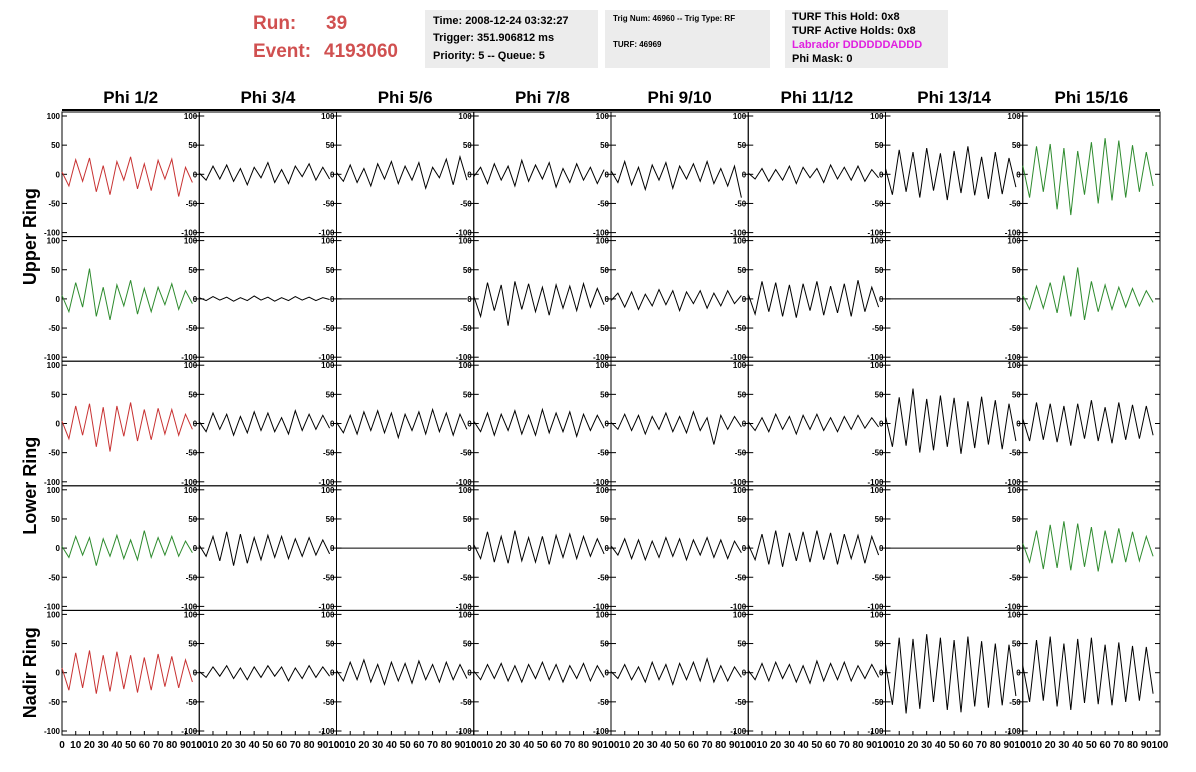 The width and height of the screenshot is (1196, 772). What do you see at coordinates (845, 745) in the screenshot?
I see `x-tick-label: 70` at bounding box center [845, 745].